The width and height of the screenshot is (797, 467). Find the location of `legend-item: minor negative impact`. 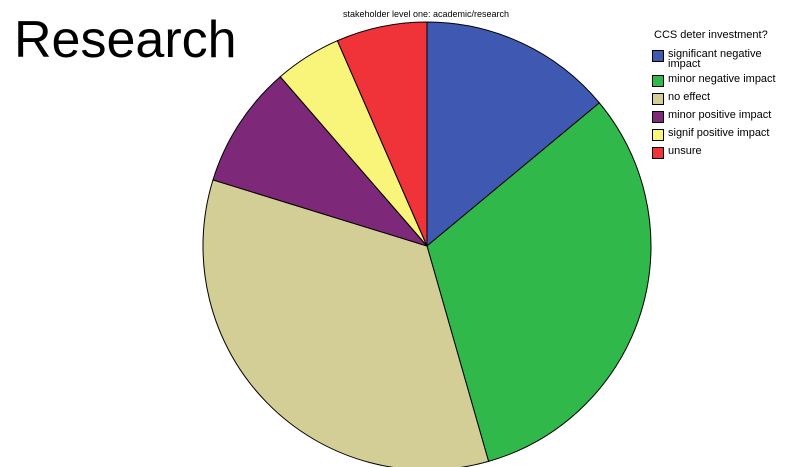

legend-item: minor negative impact is located at coordinates (724, 80).